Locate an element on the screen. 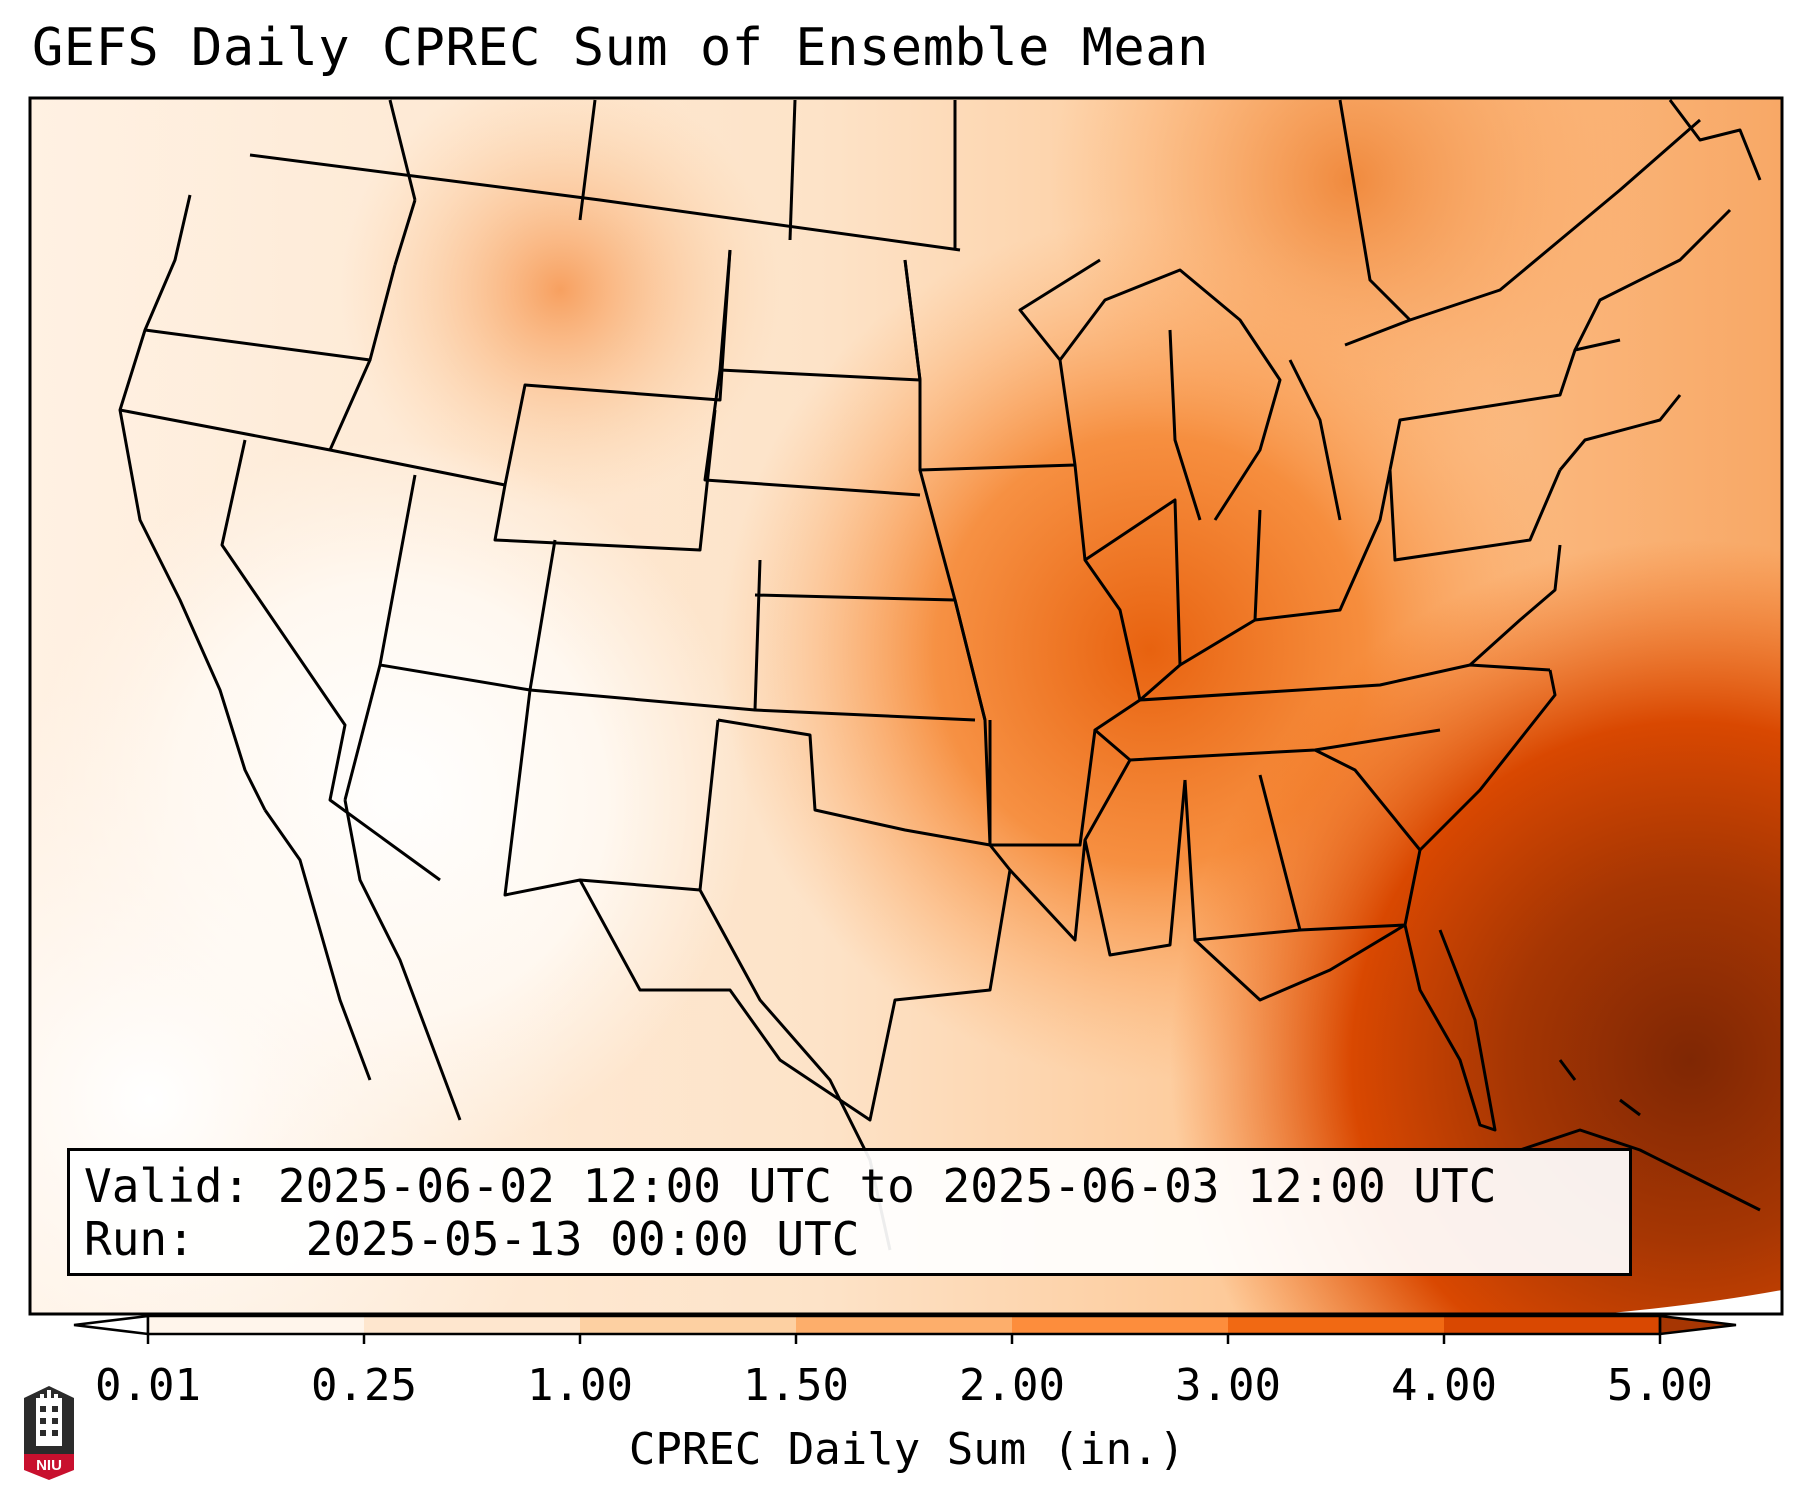 This screenshot has width=1803, height=1500. run-line: Run: 2025-05-13 00:00 UTC is located at coordinates (471, 1239).